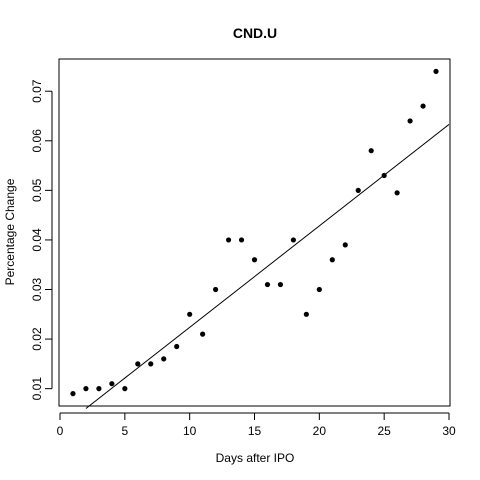  What do you see at coordinates (37, 339) in the screenshot?
I see `y-tick-label: 0.02` at bounding box center [37, 339].